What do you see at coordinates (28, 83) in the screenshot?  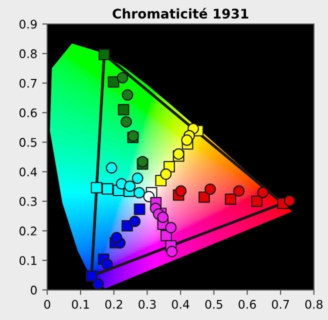 I see `y-tick-label: 0.7` at bounding box center [28, 83].